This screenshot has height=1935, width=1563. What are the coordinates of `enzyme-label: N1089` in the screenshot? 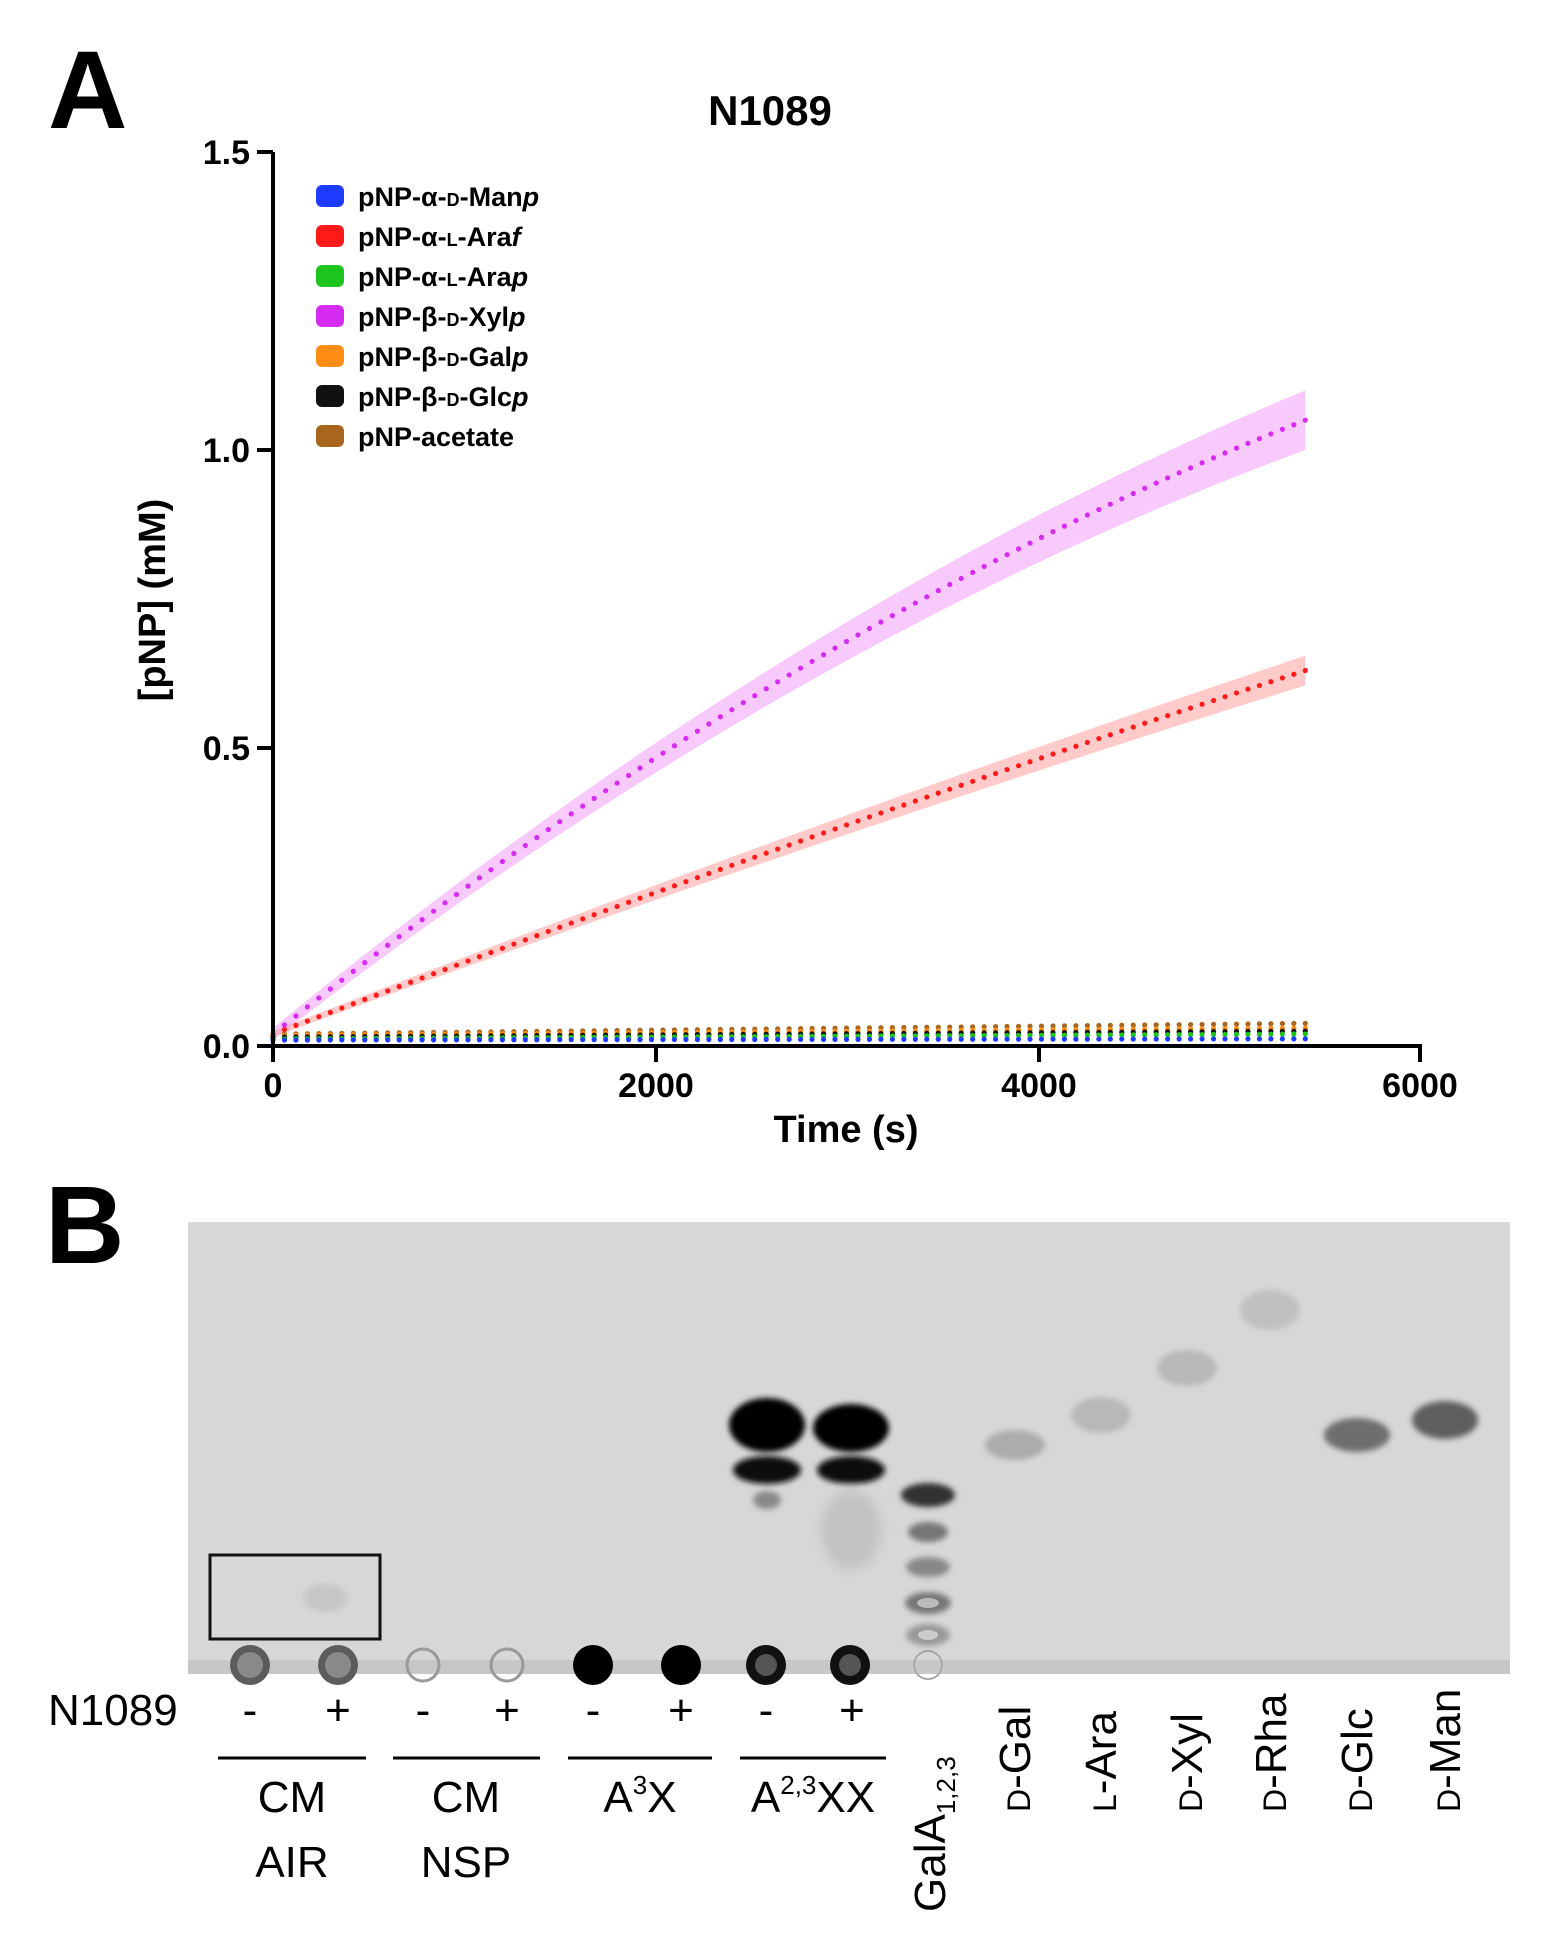 It's located at (113, 1710).